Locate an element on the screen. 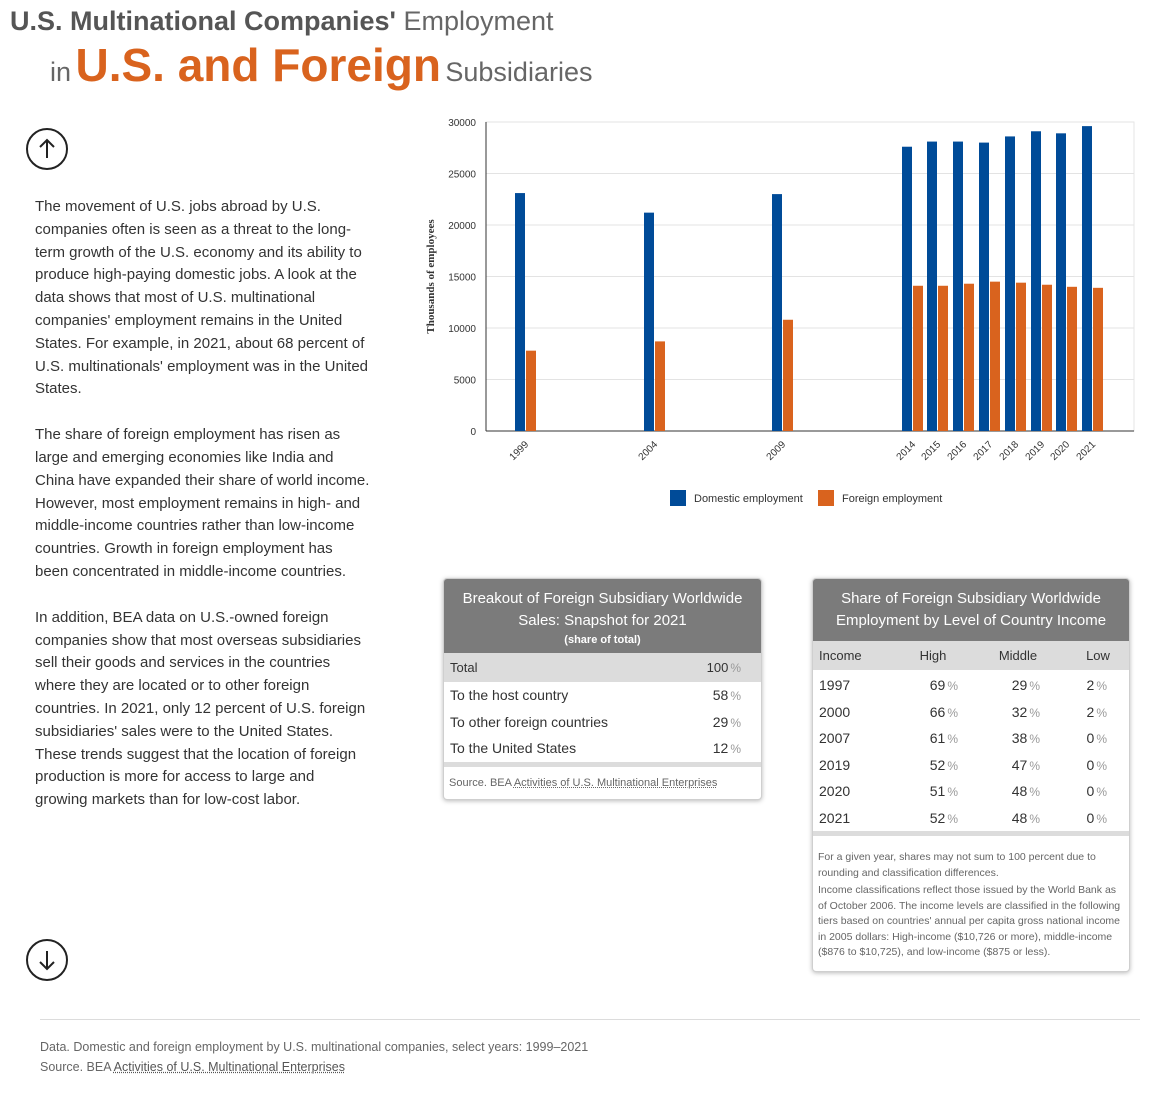  x-tick-label: 2004 is located at coordinates (649, 451).